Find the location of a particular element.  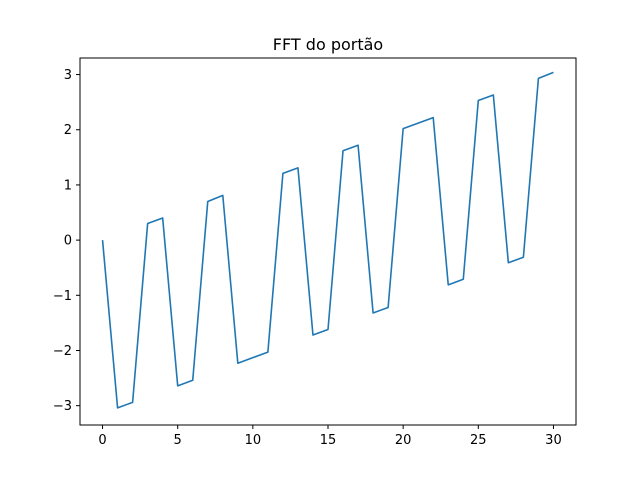

x-tick-label: 25 is located at coordinates (478, 440).